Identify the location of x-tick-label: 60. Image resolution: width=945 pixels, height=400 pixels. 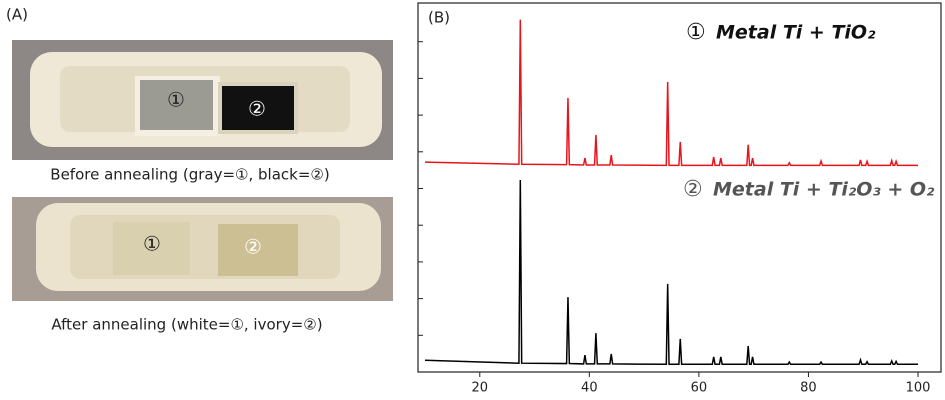
(699, 388).